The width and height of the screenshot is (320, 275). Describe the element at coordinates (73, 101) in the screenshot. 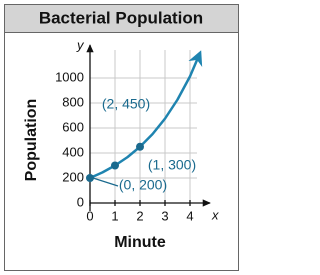

I see `y-tick-label: 800` at that location.